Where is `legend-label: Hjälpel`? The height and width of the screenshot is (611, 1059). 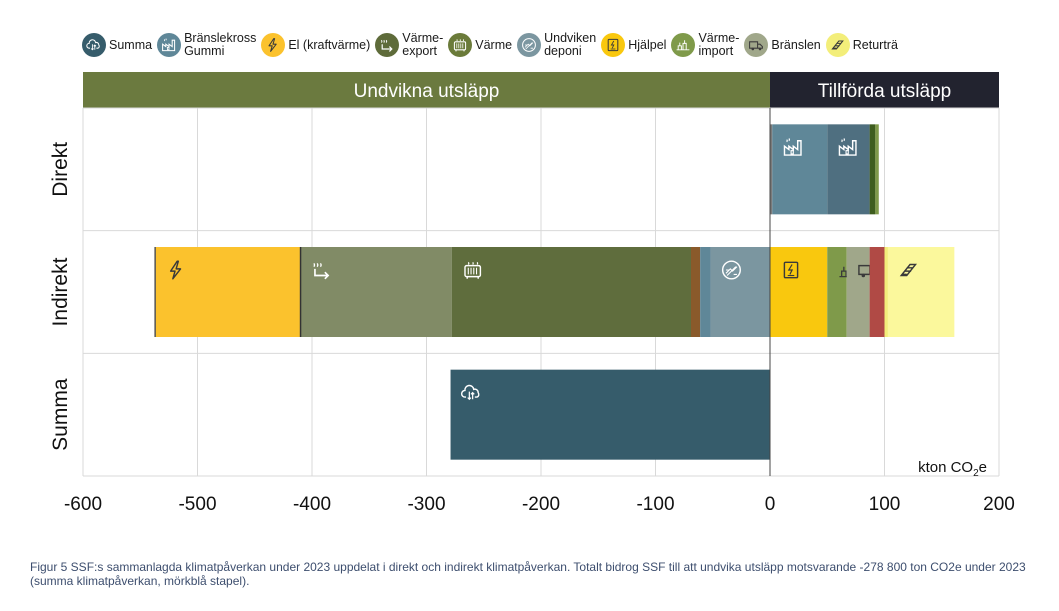 legend-label: Hjälpel is located at coordinates (647, 44).